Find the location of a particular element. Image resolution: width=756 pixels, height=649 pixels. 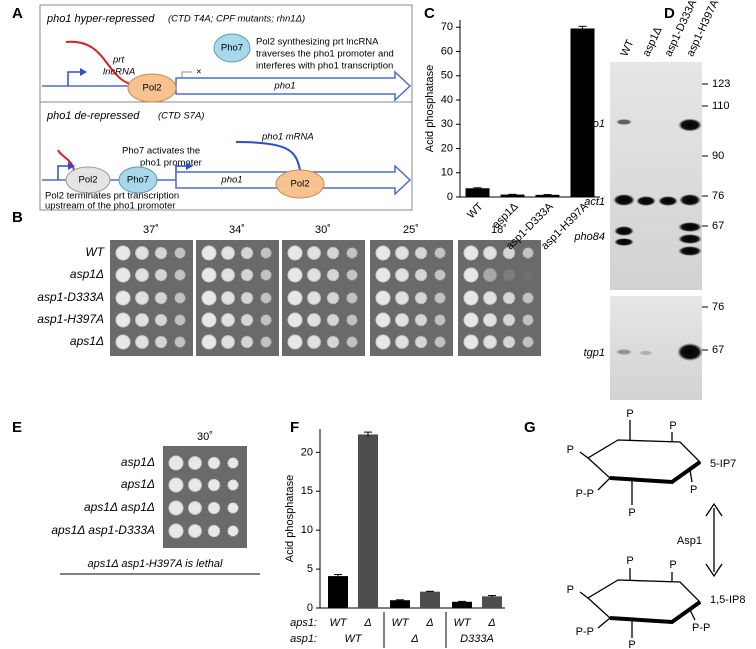

panel-label: D is located at coordinates (669, 13).